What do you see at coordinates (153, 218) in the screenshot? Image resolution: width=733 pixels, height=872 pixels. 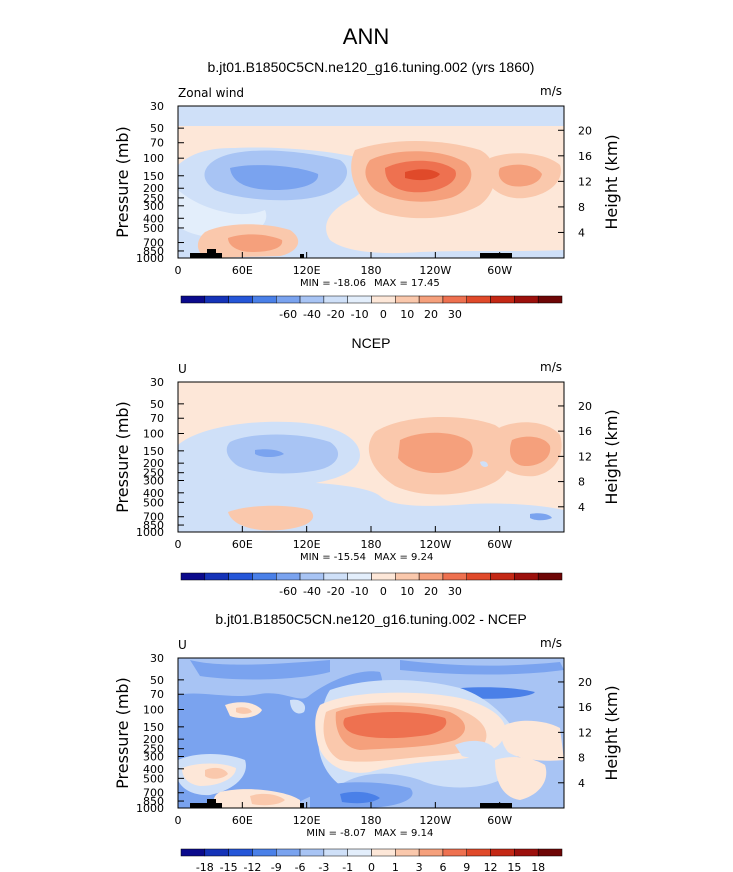 I see `y-tick-label: 400` at bounding box center [153, 218].